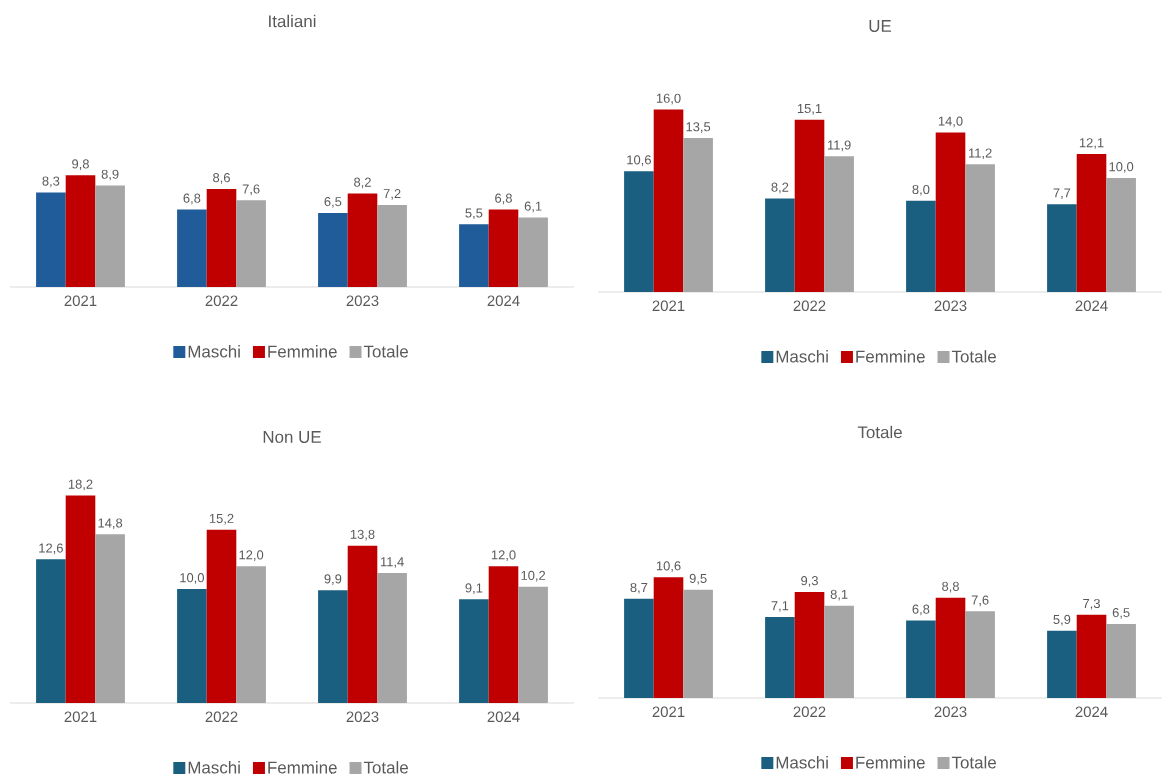  What do you see at coordinates (474, 214) in the screenshot?
I see `data-label: 5,5` at bounding box center [474, 214].